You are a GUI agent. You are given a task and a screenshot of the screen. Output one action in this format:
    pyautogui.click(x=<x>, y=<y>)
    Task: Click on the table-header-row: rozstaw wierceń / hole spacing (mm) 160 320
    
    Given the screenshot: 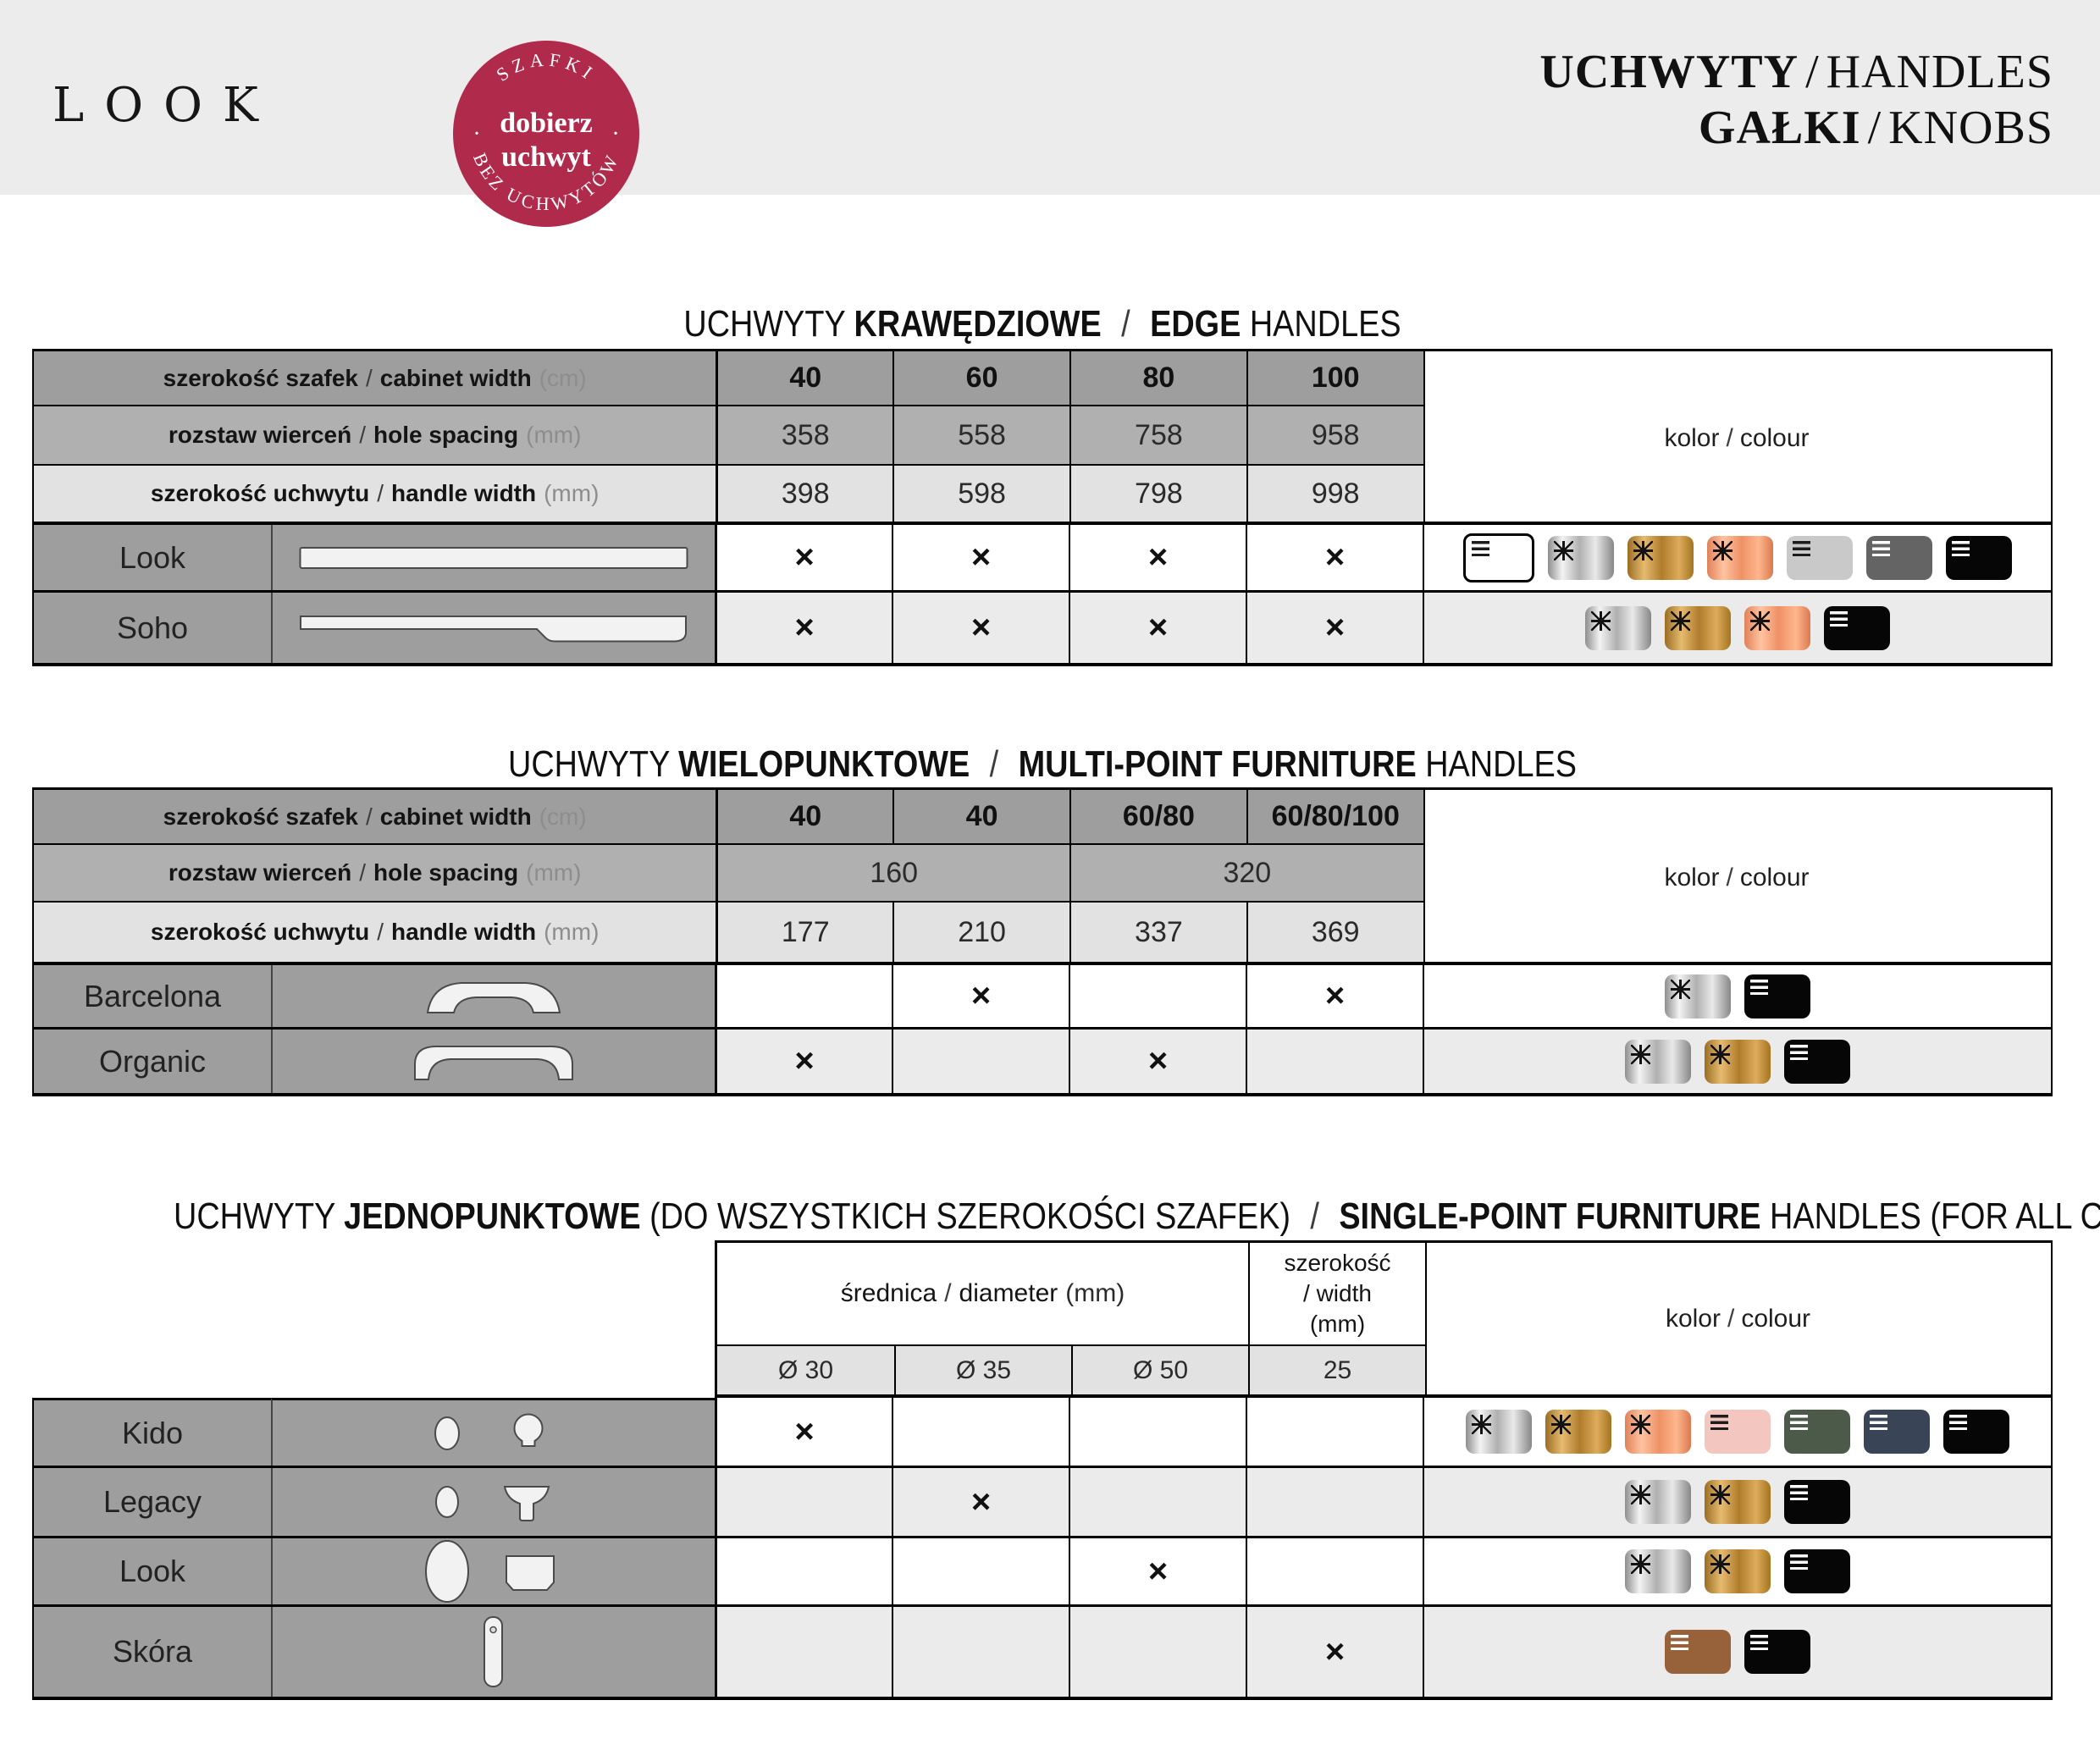 What is the action you would take?
    pyautogui.click(x=1043, y=874)
    